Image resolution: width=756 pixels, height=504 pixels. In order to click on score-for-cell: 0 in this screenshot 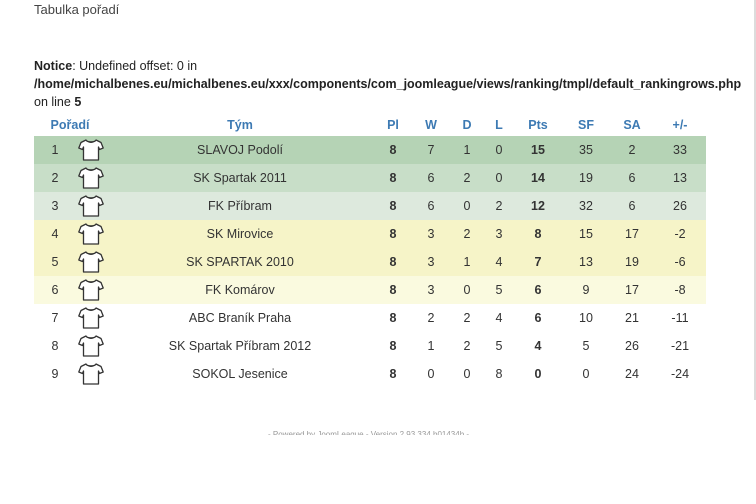, I will do `click(586, 374)`.